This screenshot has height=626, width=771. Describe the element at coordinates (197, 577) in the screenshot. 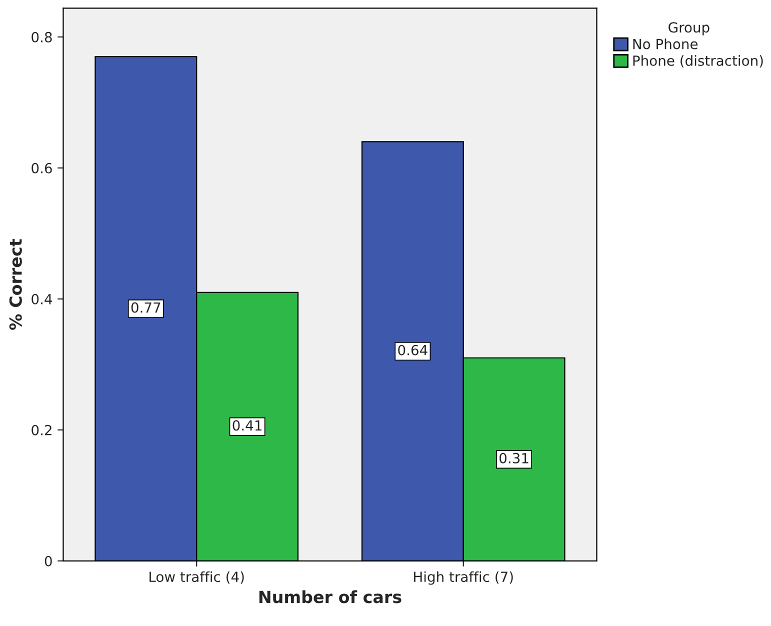

I see `x-tick-label: Low traffic (4)` at that location.